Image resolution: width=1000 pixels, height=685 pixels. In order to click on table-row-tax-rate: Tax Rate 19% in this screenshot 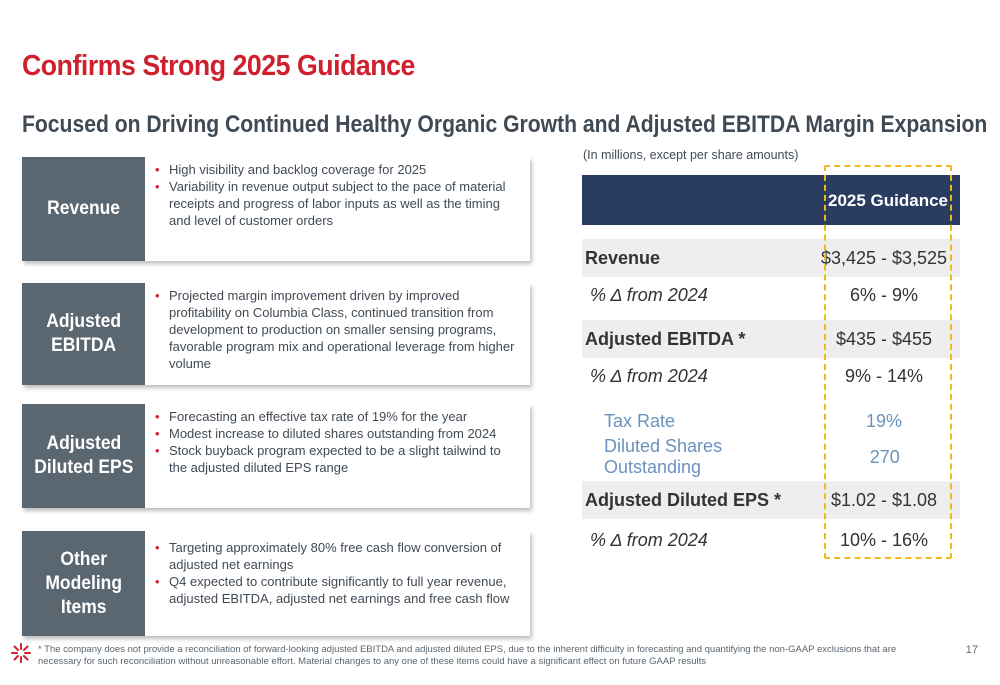, I will do `click(771, 421)`.